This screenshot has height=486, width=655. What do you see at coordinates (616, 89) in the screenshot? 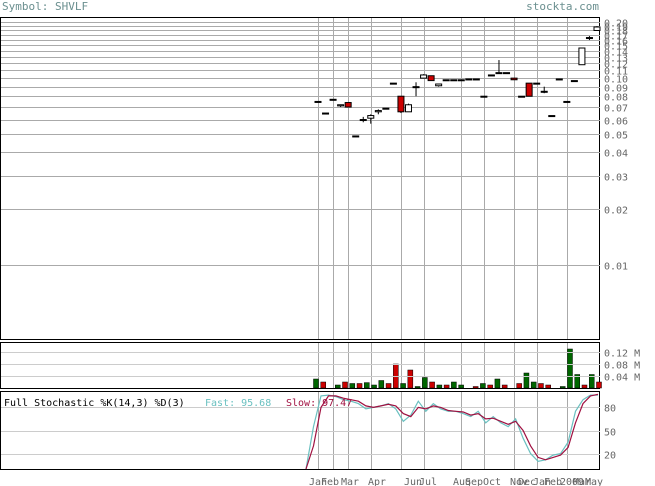
I see `price-tick-label: 0.09` at bounding box center [616, 89].